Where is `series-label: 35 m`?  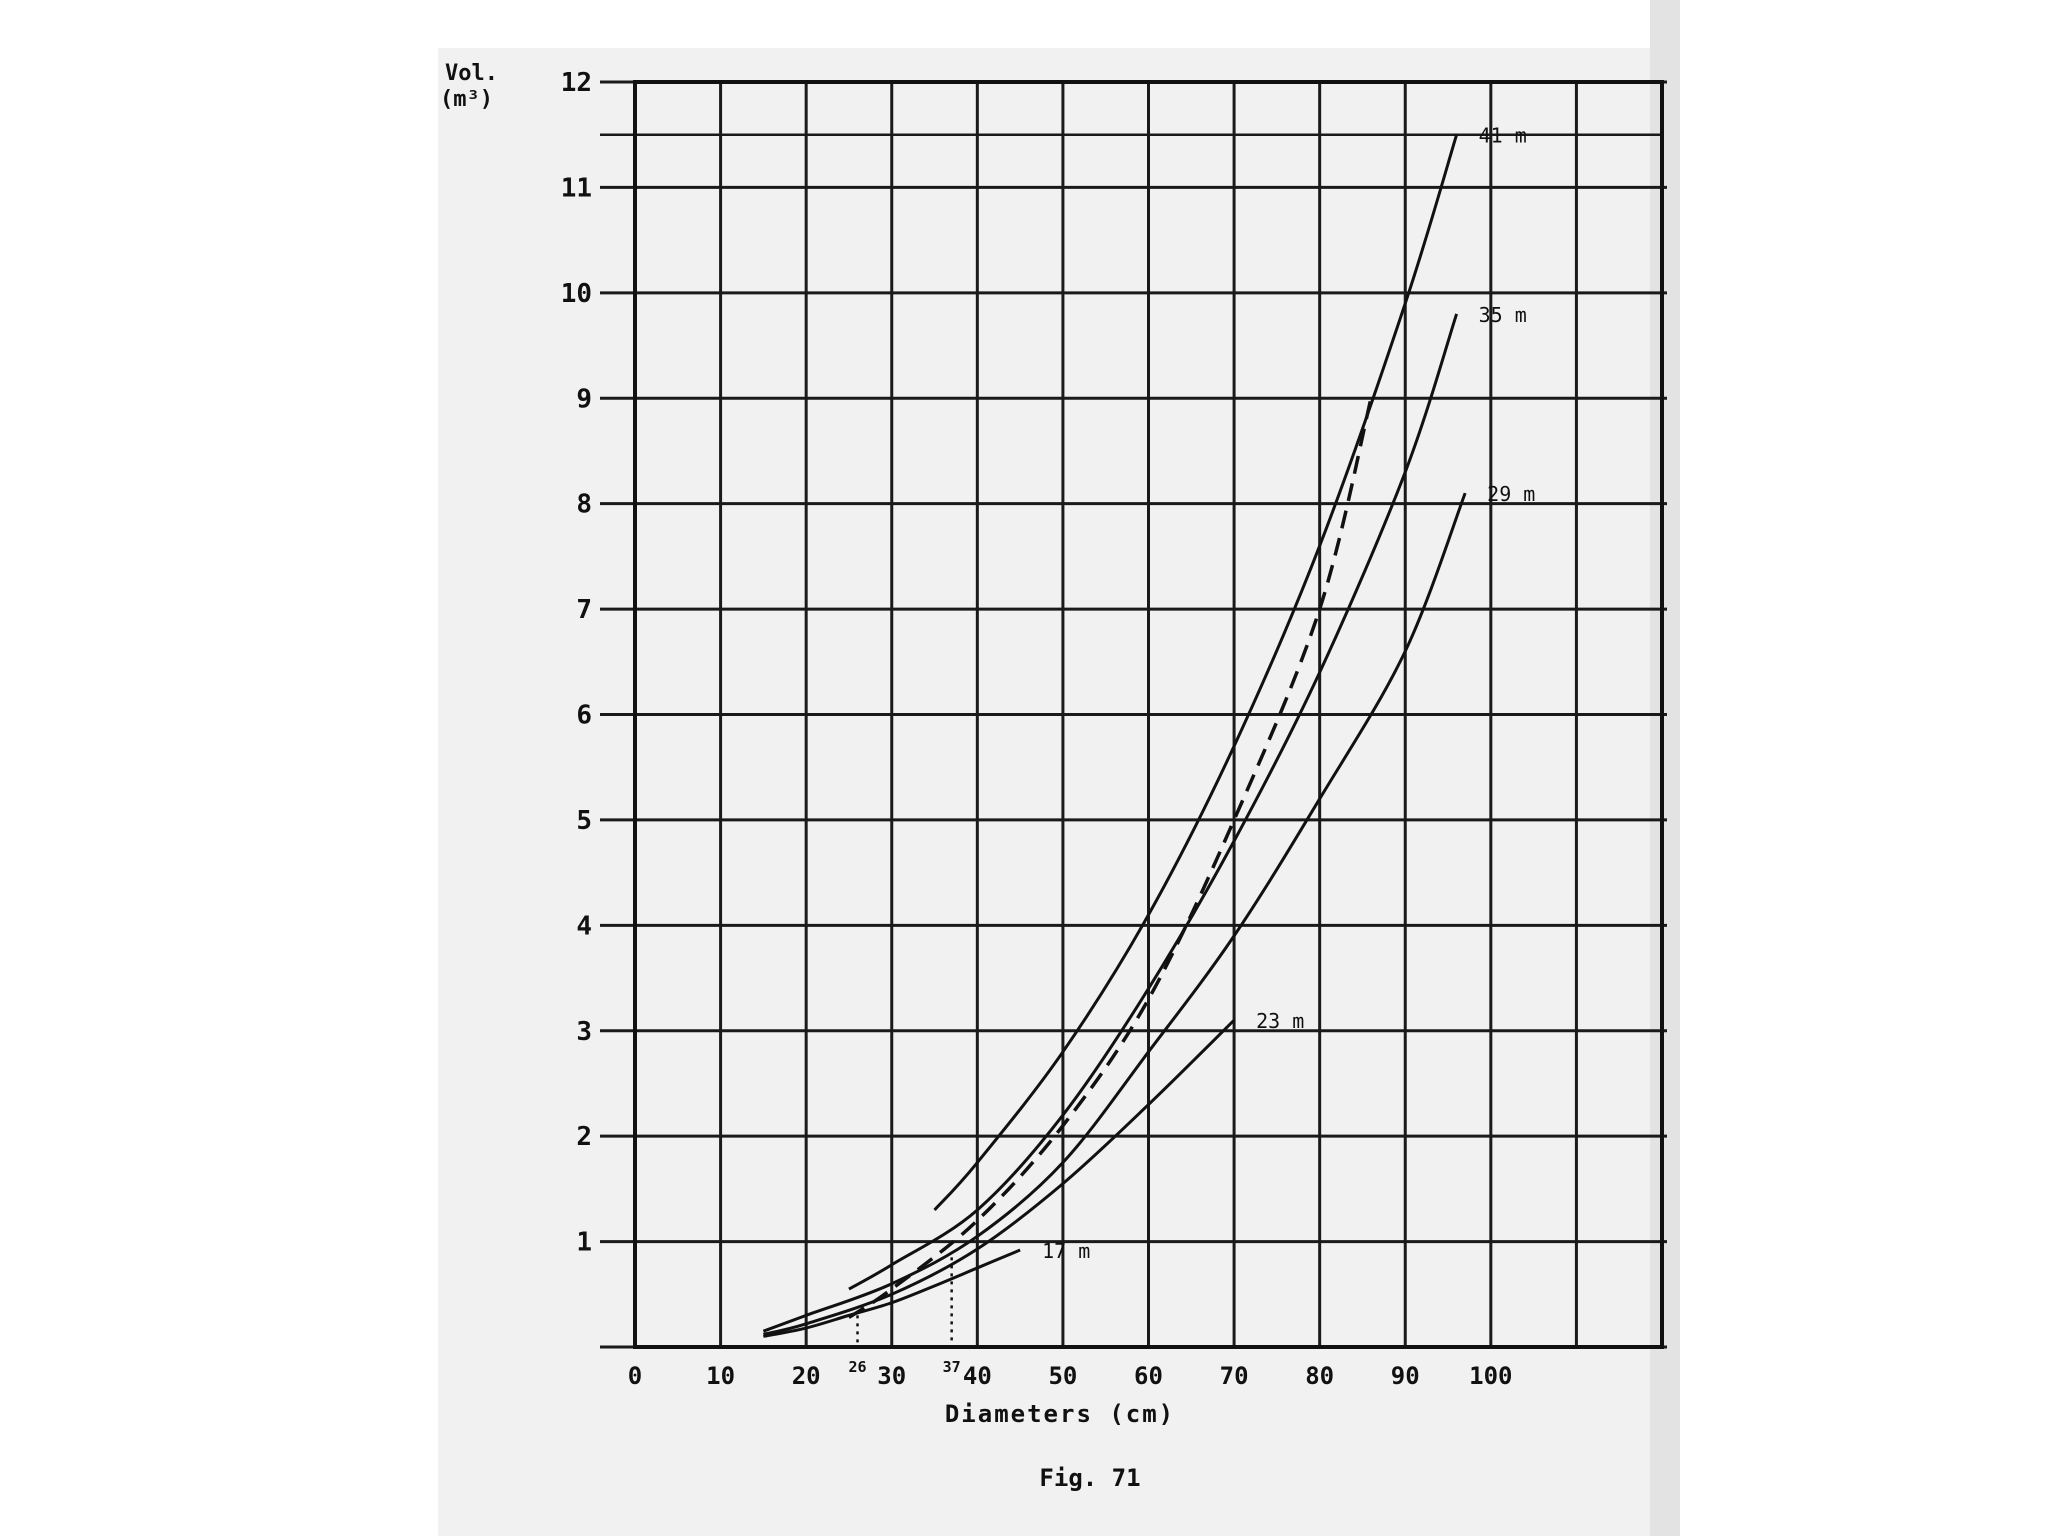 series-label: 35 m is located at coordinates (1503, 315).